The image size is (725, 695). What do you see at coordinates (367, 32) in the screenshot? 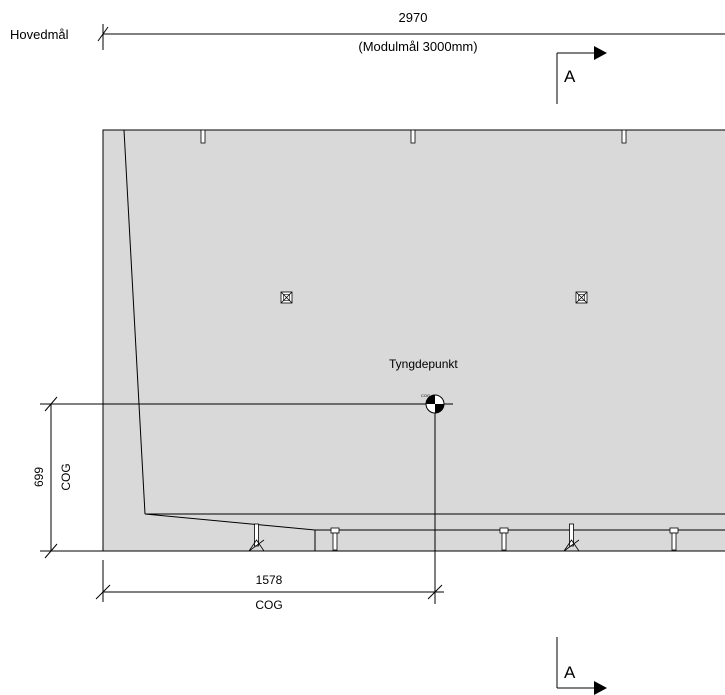
I see `top-dimension: Hovedmål 2970 (Modulmål 3000mm)` at bounding box center [367, 32].